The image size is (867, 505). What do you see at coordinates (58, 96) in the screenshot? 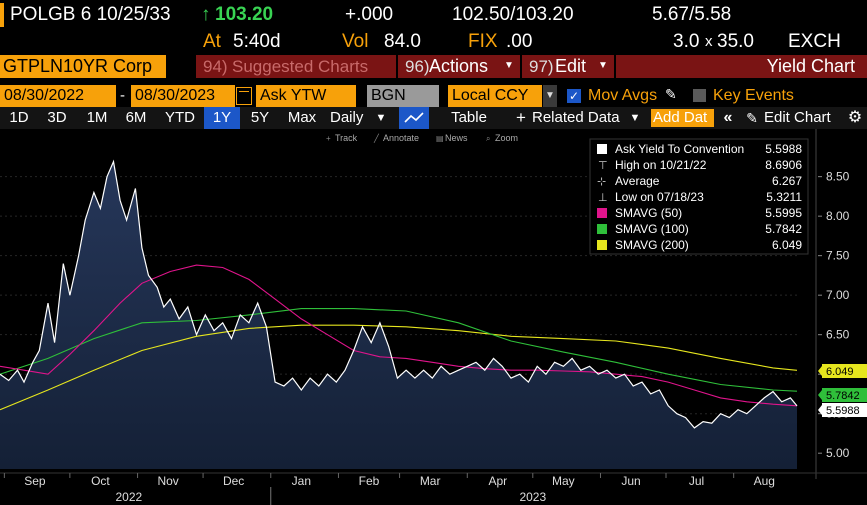
I see `start-date-input: 08/30/2022` at bounding box center [58, 96].